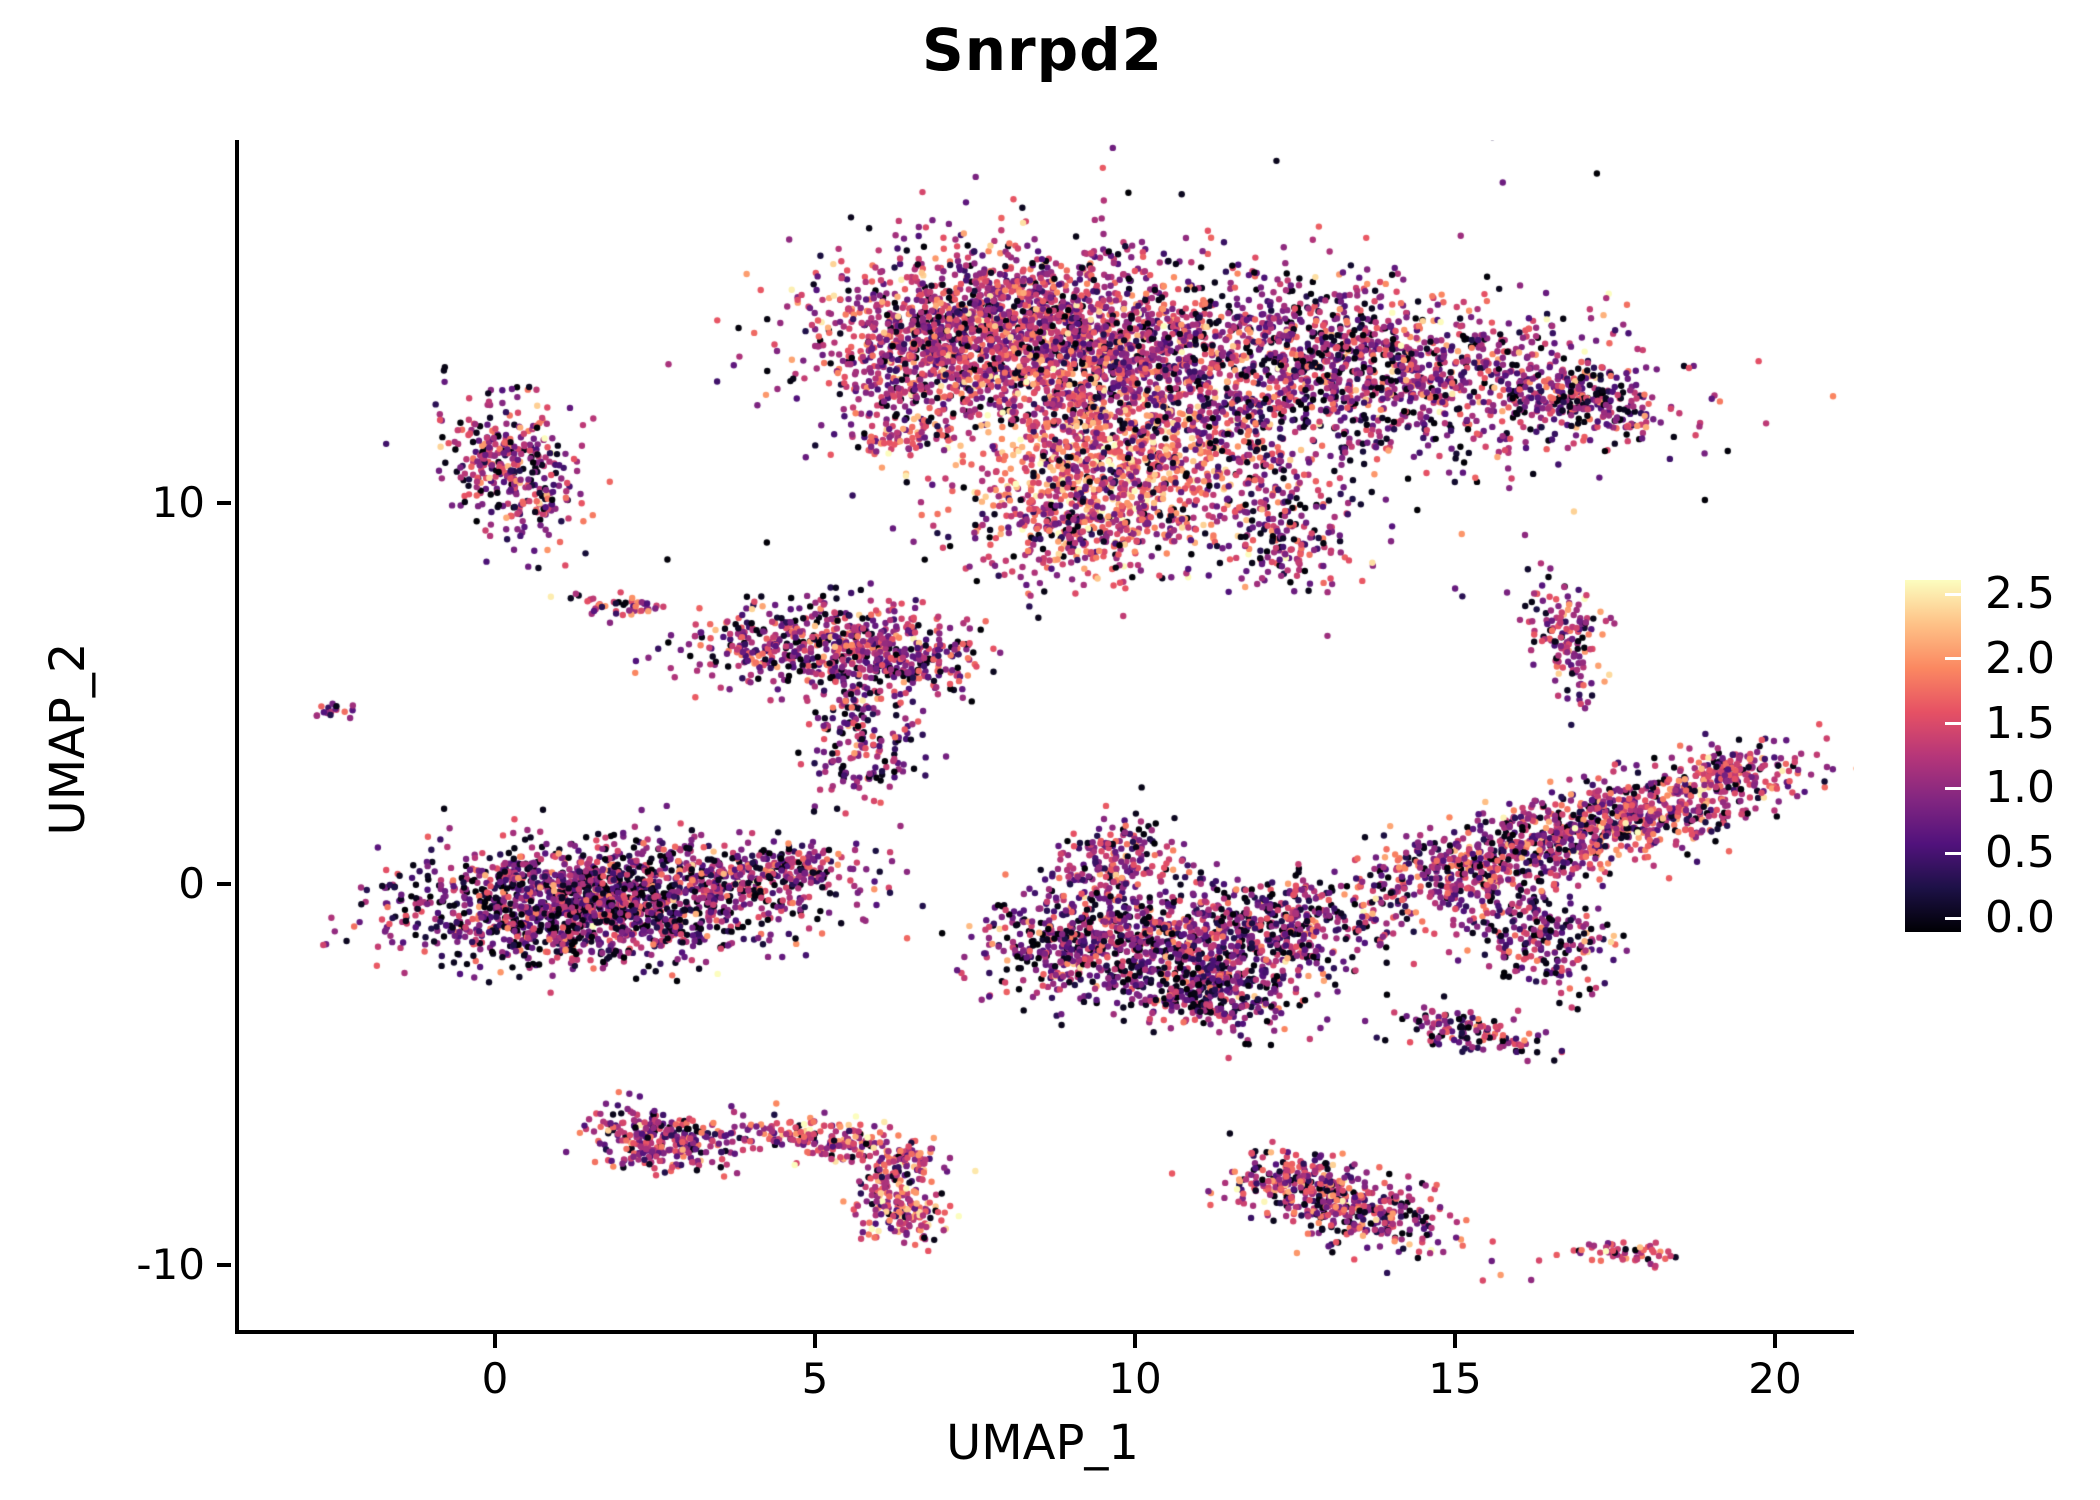 The image size is (2100, 1500). I want to click on colorbar-tick-label: 1.5, so click(2020, 723).